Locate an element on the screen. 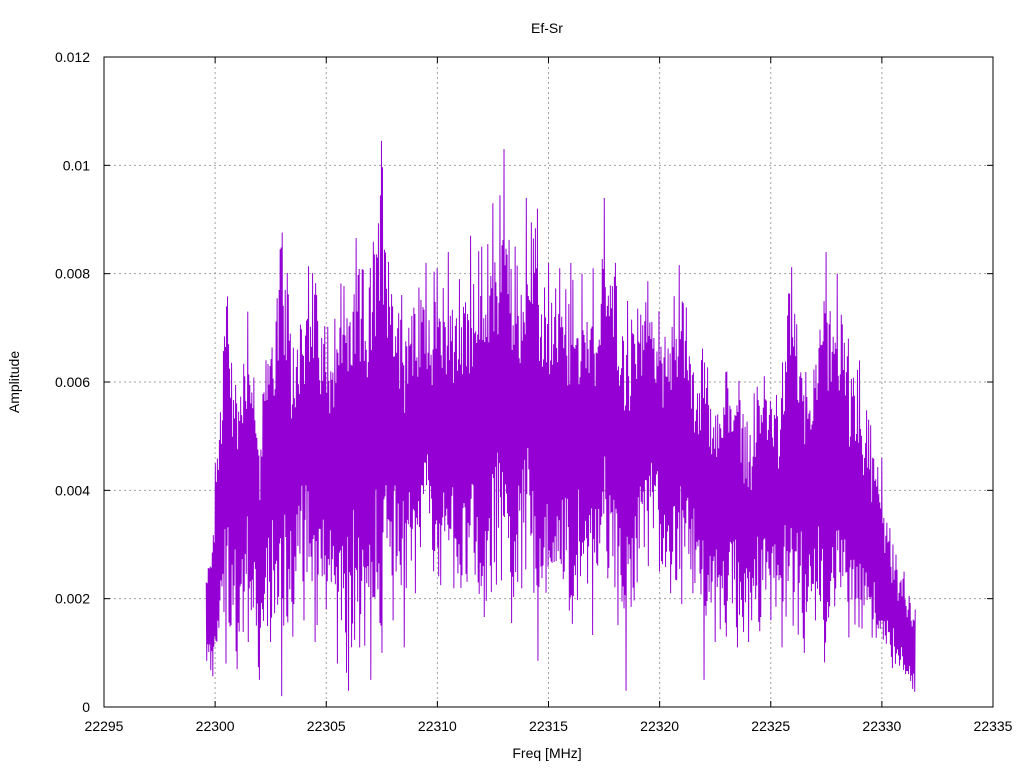  y-tick-label: 0.004 is located at coordinates (72, 490).